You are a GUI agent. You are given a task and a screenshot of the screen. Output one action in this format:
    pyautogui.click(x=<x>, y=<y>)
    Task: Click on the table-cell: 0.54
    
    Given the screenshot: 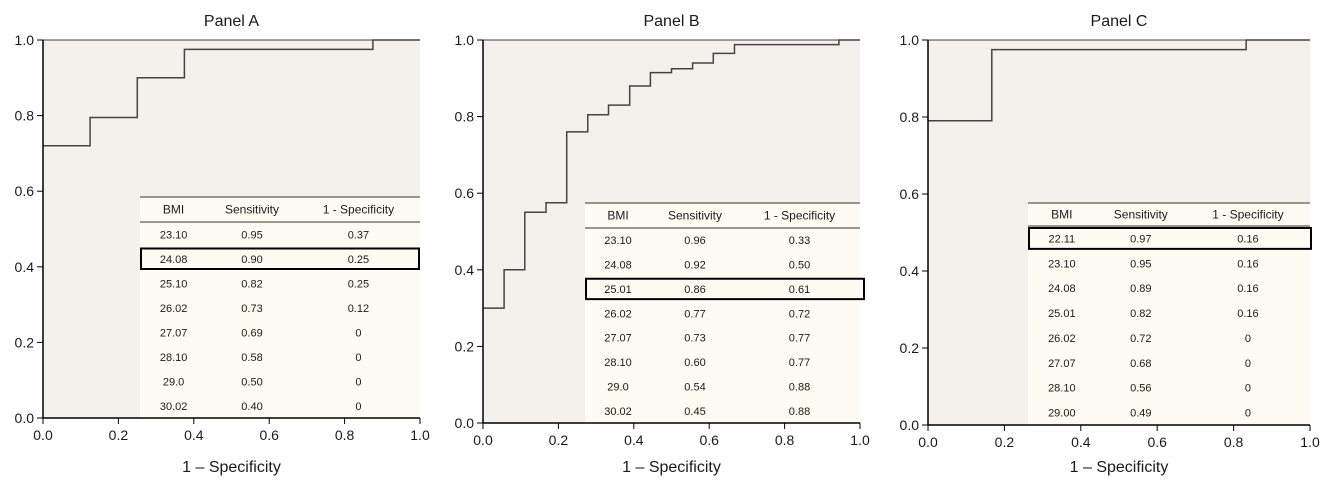 What is the action you would take?
    pyautogui.click(x=694, y=387)
    